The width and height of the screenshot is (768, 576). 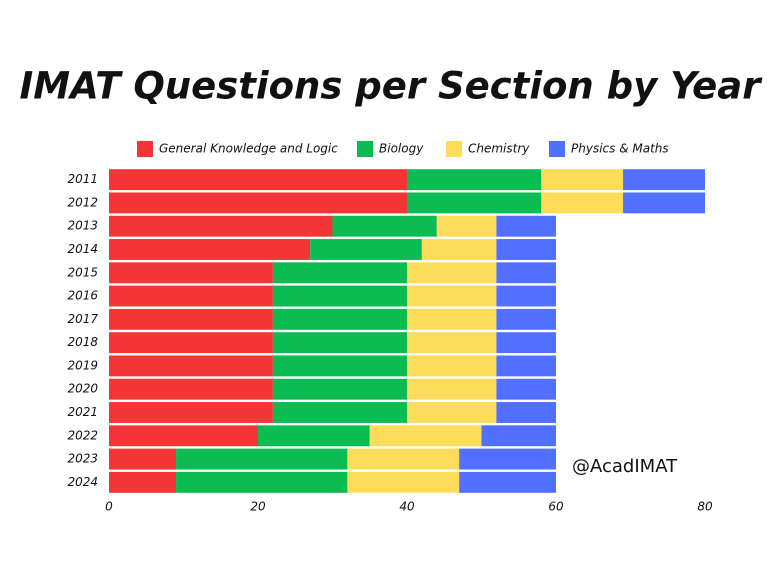 I want to click on y-tick-label: 2011, so click(x=82, y=179).